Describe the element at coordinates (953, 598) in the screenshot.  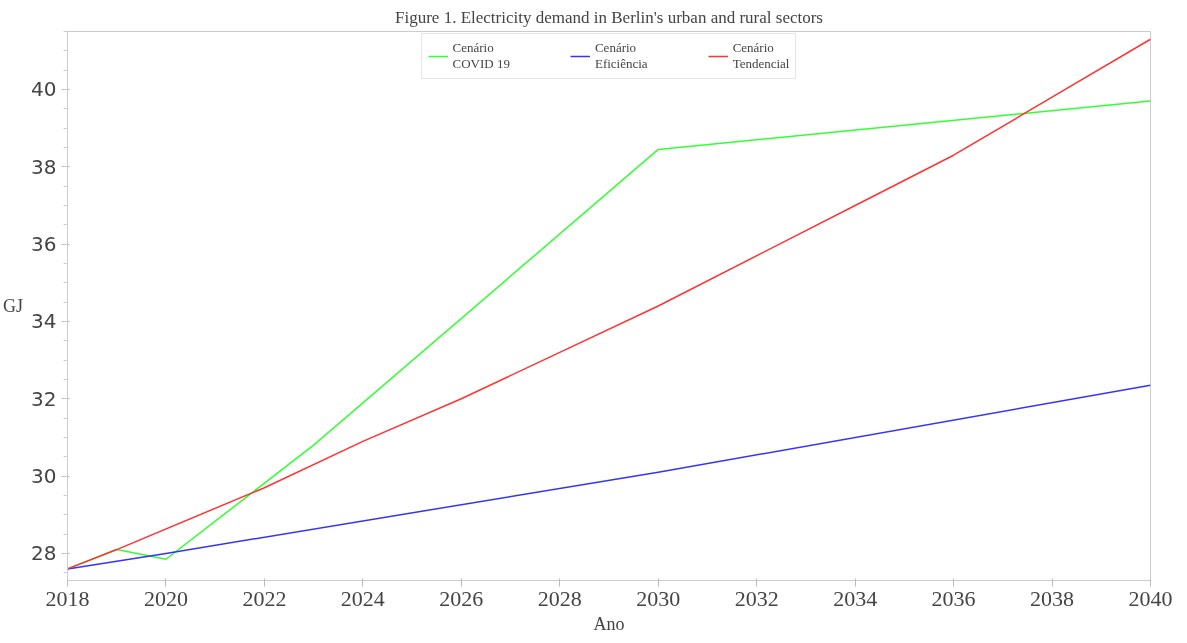
I see `x-tick-label: 2036` at that location.